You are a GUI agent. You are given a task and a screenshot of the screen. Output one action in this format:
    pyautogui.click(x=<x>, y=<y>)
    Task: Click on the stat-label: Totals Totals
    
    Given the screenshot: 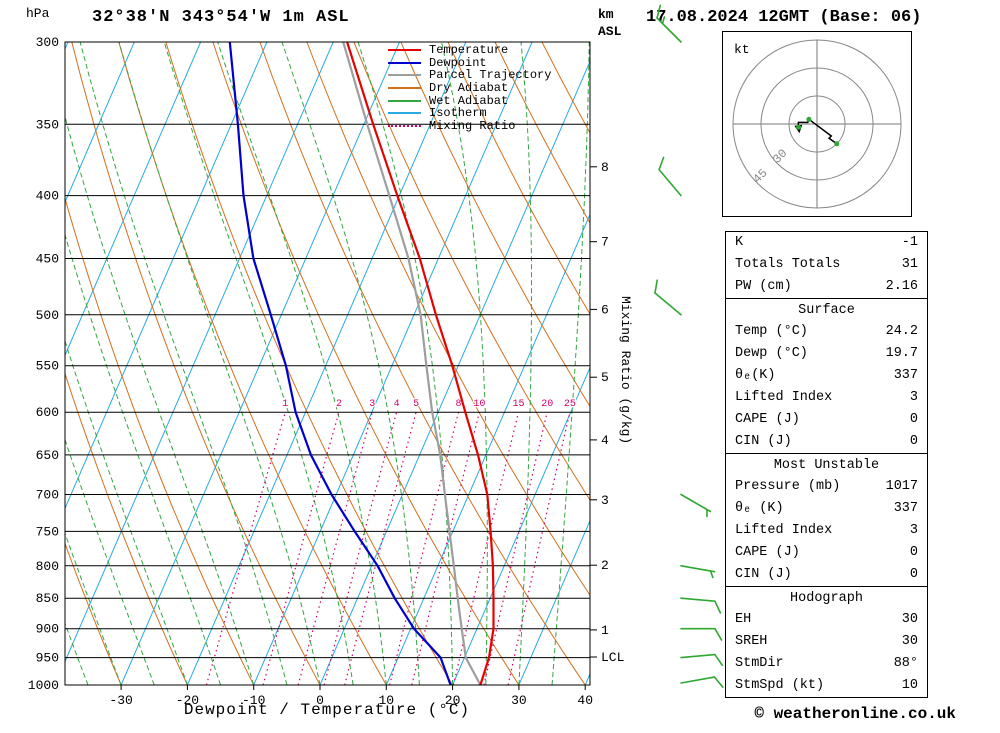 What is the action you would take?
    pyautogui.click(x=788, y=264)
    